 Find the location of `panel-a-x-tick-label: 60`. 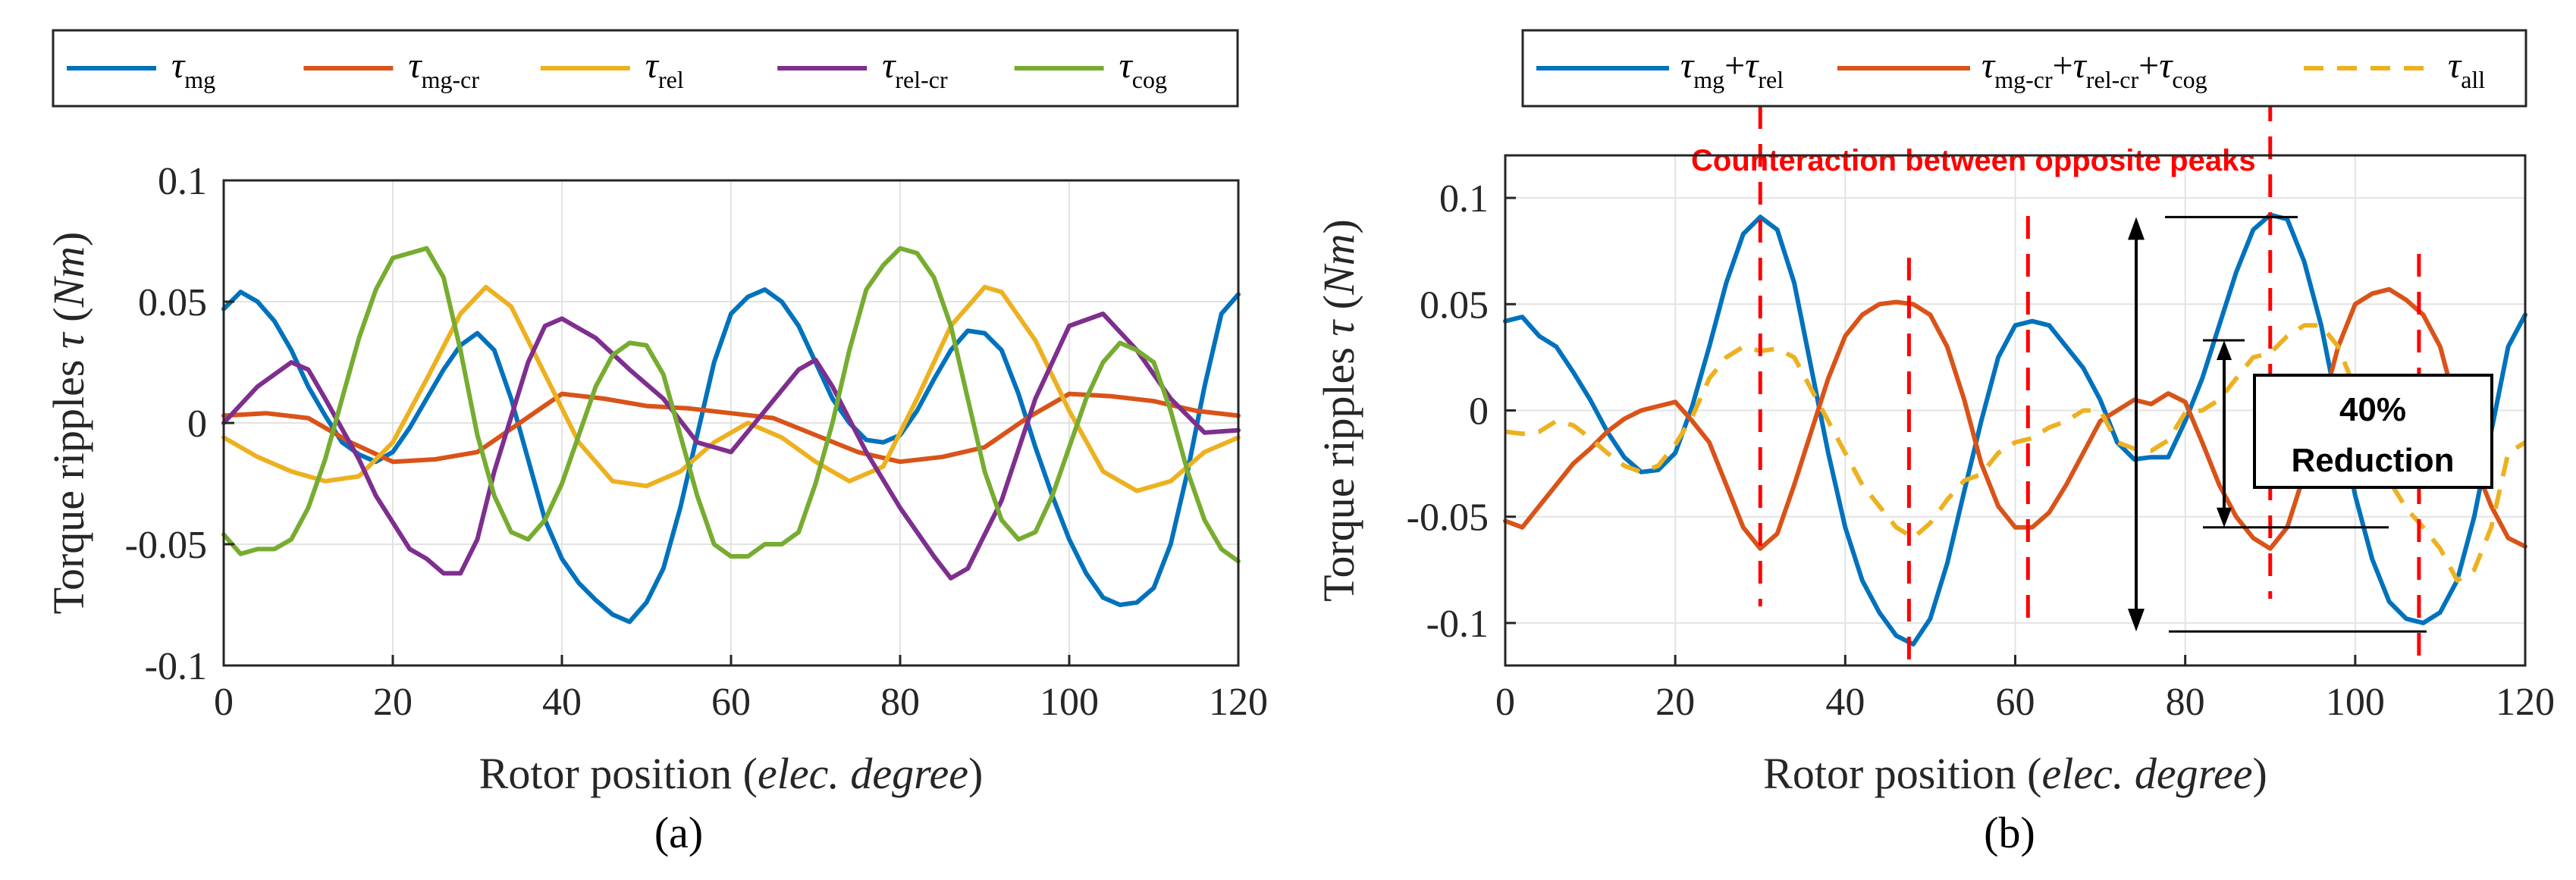

panel-a-x-tick-label: 60 is located at coordinates (731, 702).